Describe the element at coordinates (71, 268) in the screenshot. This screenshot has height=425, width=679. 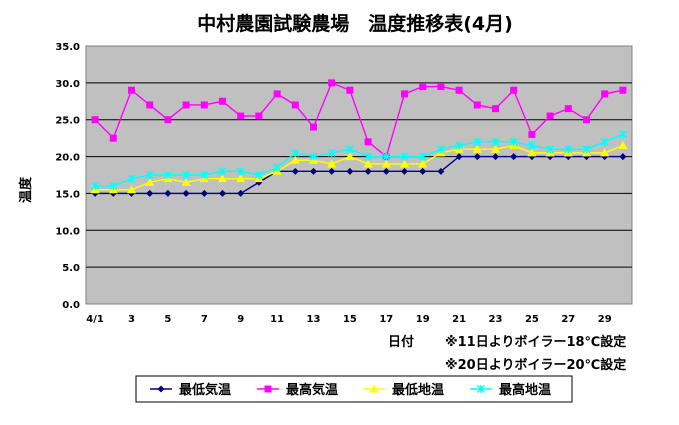
I see `y-tick-label: 5.0` at that location.